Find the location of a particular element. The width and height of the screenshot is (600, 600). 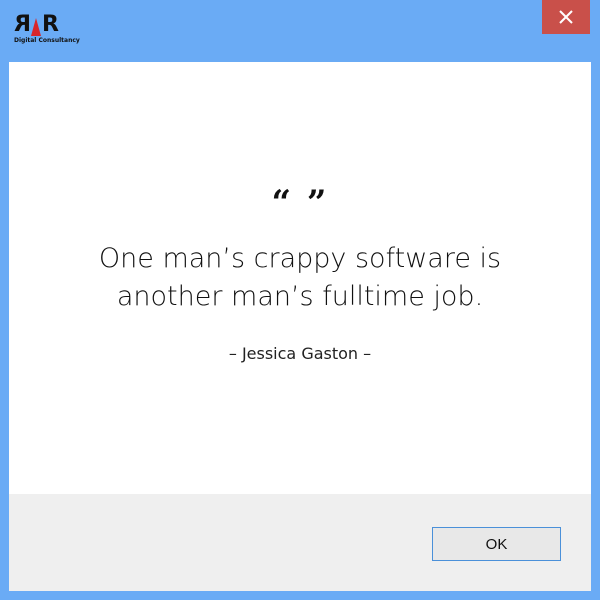

quote-line: another man’s fulltime job. is located at coordinates (300, 296).